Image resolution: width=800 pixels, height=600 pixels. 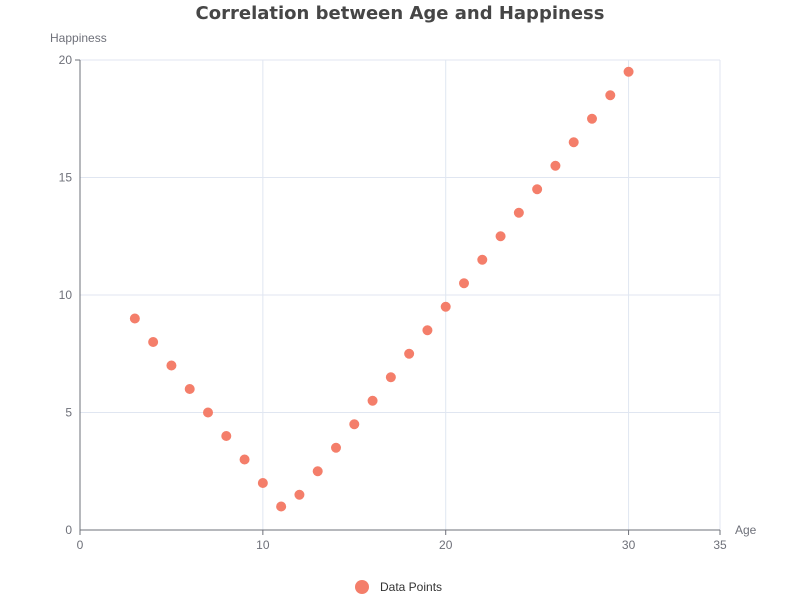 What do you see at coordinates (411, 587) in the screenshot?
I see `legend-label: Data Points` at bounding box center [411, 587].